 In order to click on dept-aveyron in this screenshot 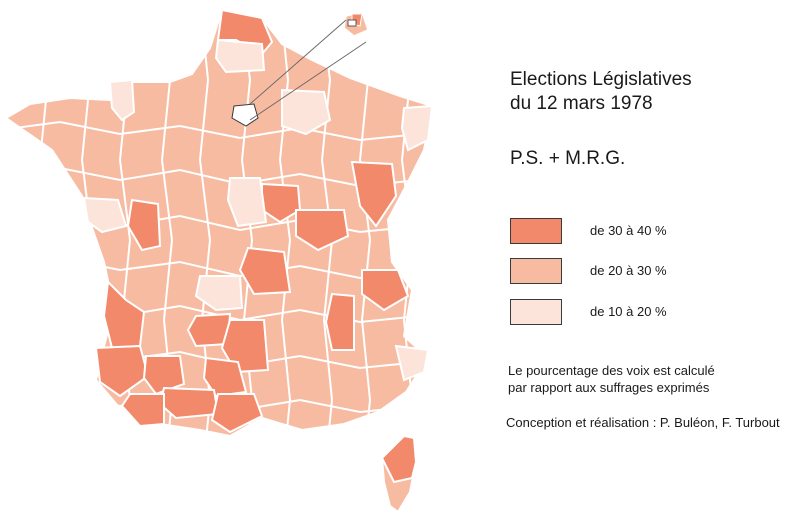, I will do `click(245, 346)`.